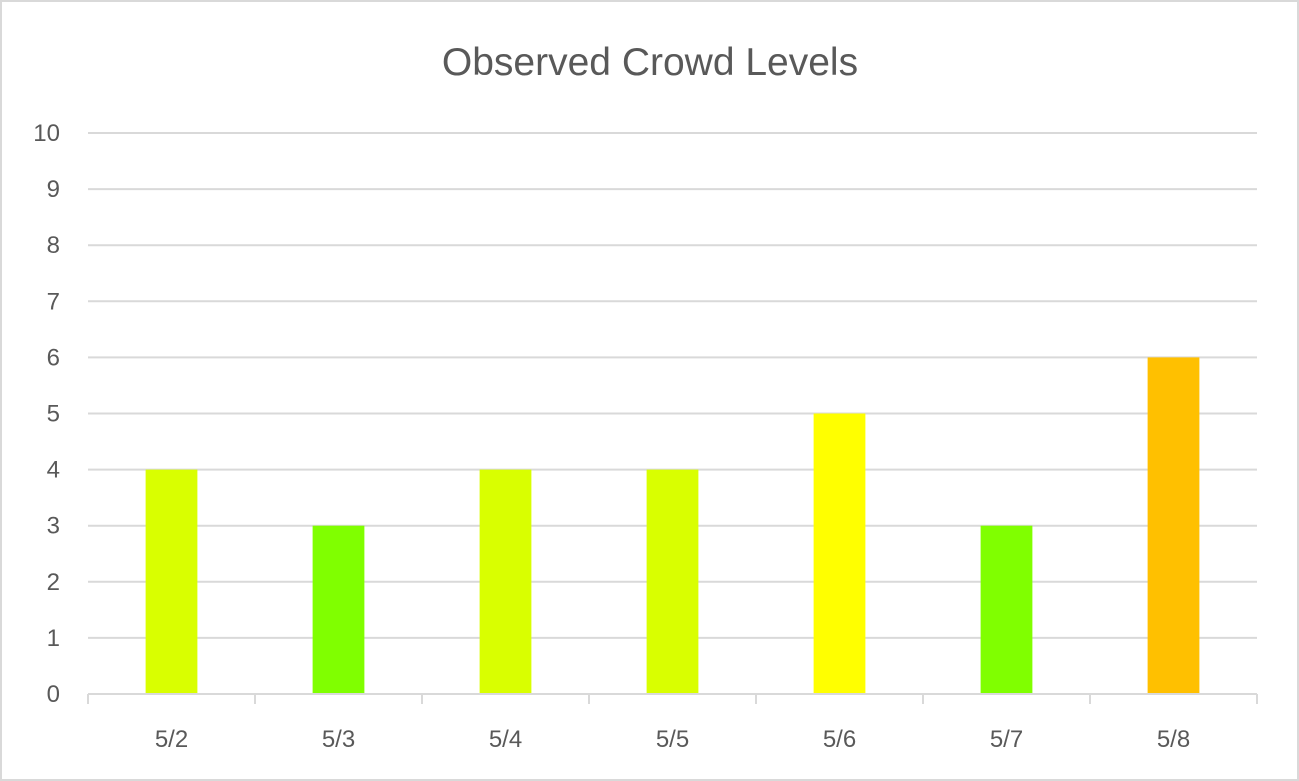  I want to click on y-tick-label: 1, so click(53, 638).